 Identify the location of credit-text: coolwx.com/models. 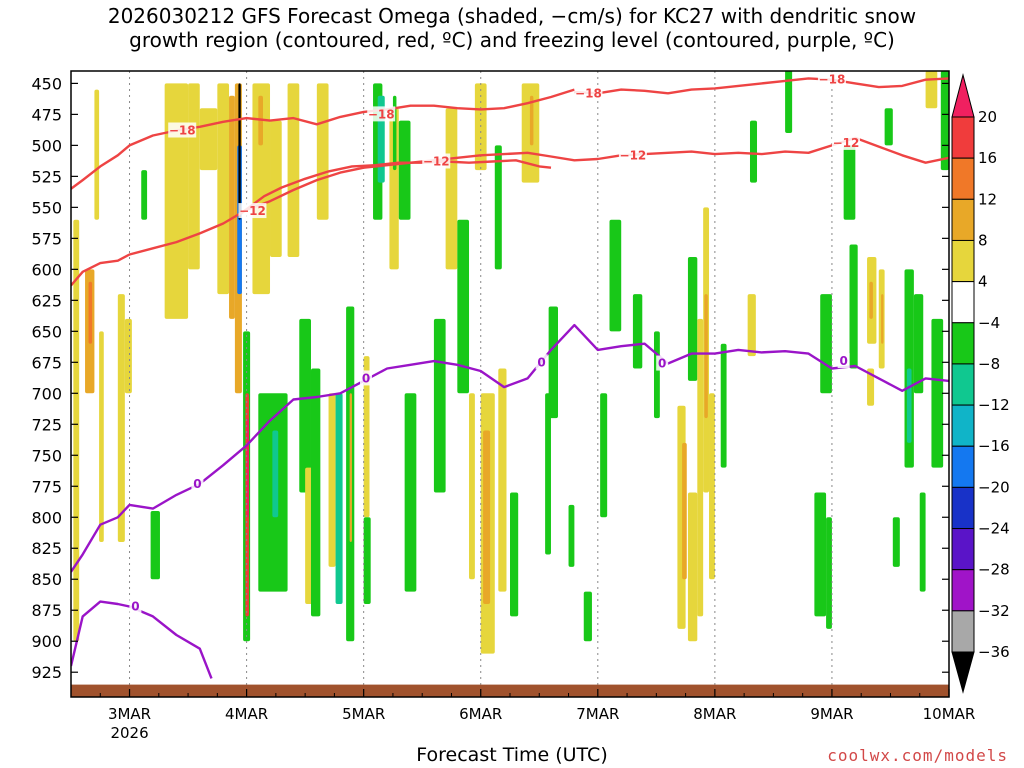
(917, 755).